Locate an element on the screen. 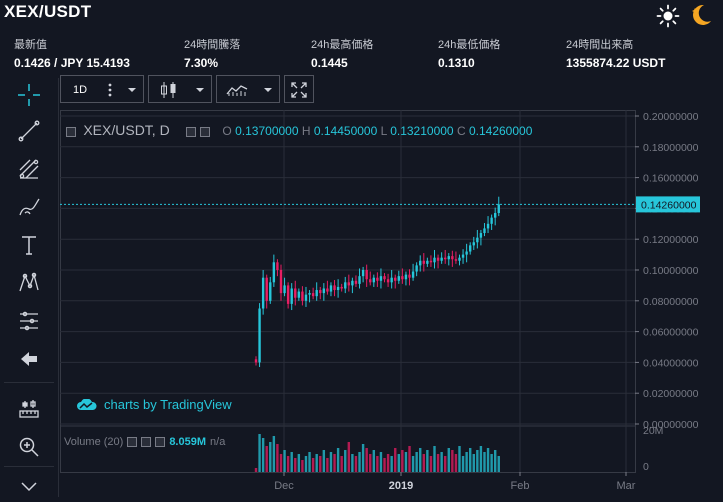 The width and height of the screenshot is (723, 502). high-label: H is located at coordinates (306, 131).